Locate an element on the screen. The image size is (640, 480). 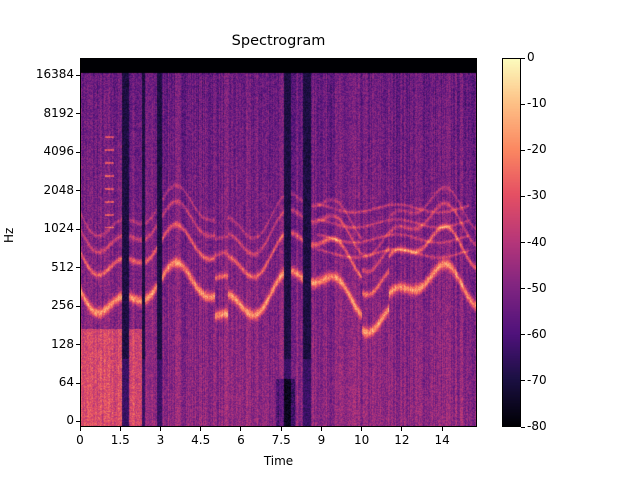
colorbar-tick-label: -70 is located at coordinates (537, 379).